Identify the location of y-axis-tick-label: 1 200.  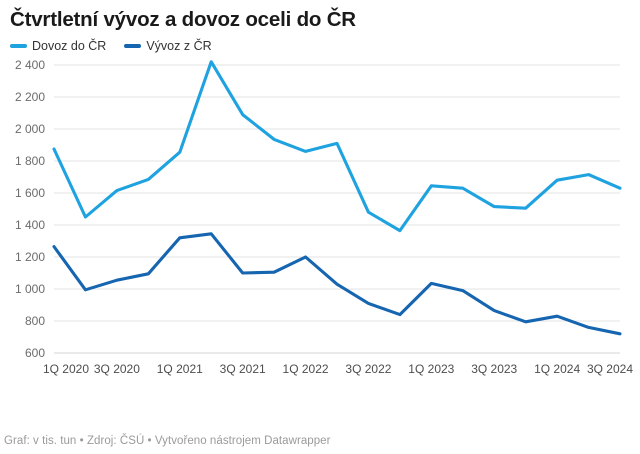
(30, 257).